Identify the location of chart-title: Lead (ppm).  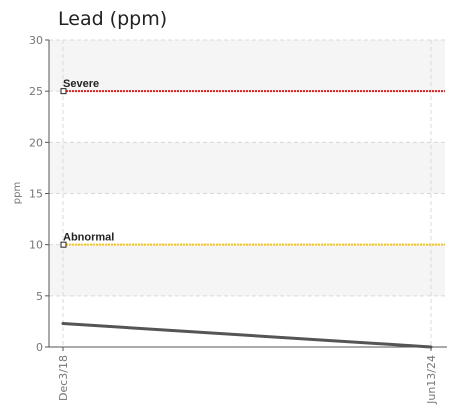
(113, 19).